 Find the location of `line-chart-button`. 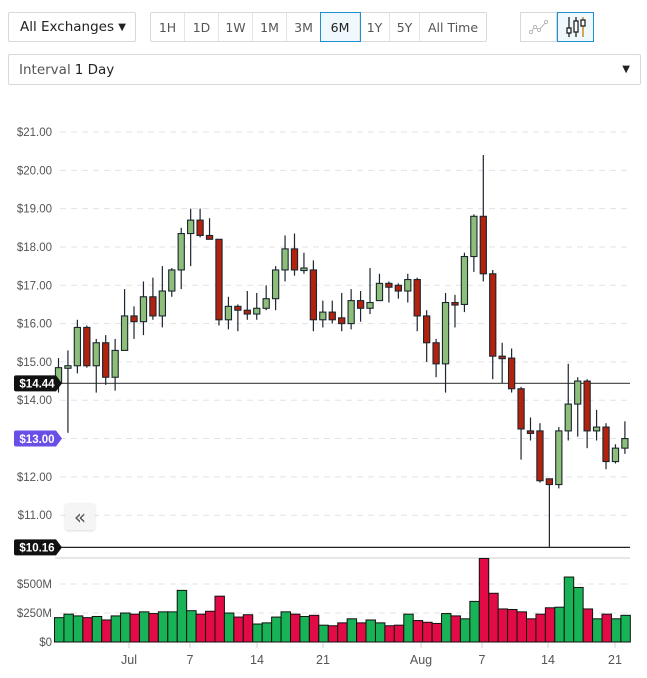

line-chart-button is located at coordinates (538, 27).